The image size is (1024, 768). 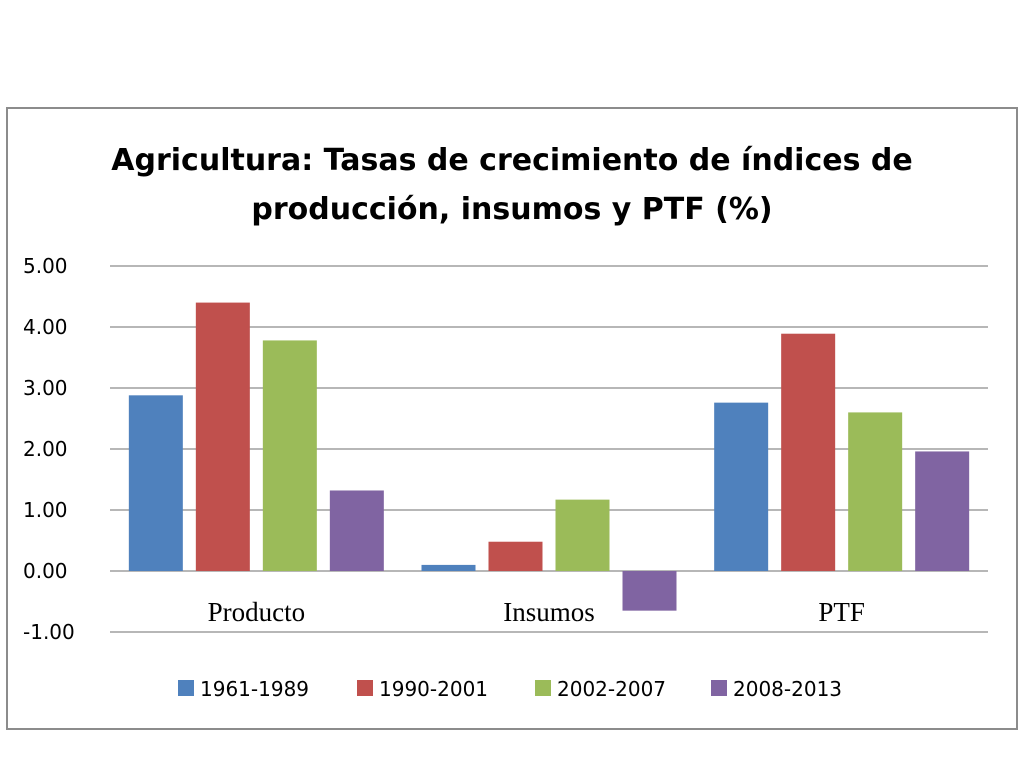 What do you see at coordinates (787, 689) in the screenshot?
I see `legend-label-2008-2013: 2008-2013` at bounding box center [787, 689].